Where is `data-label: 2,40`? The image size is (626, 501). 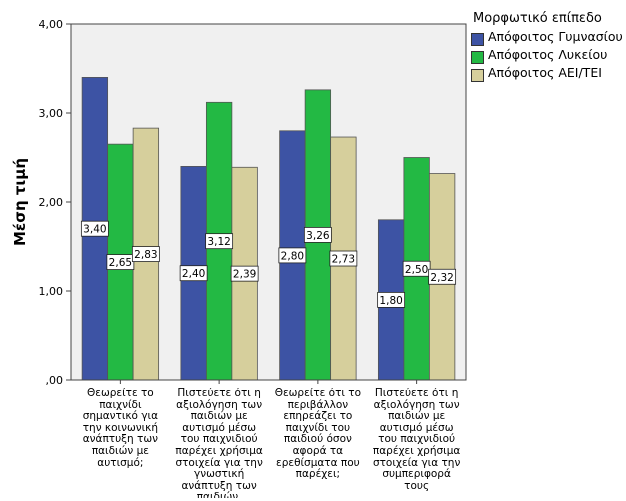
data-label: 2,40 is located at coordinates (193, 274).